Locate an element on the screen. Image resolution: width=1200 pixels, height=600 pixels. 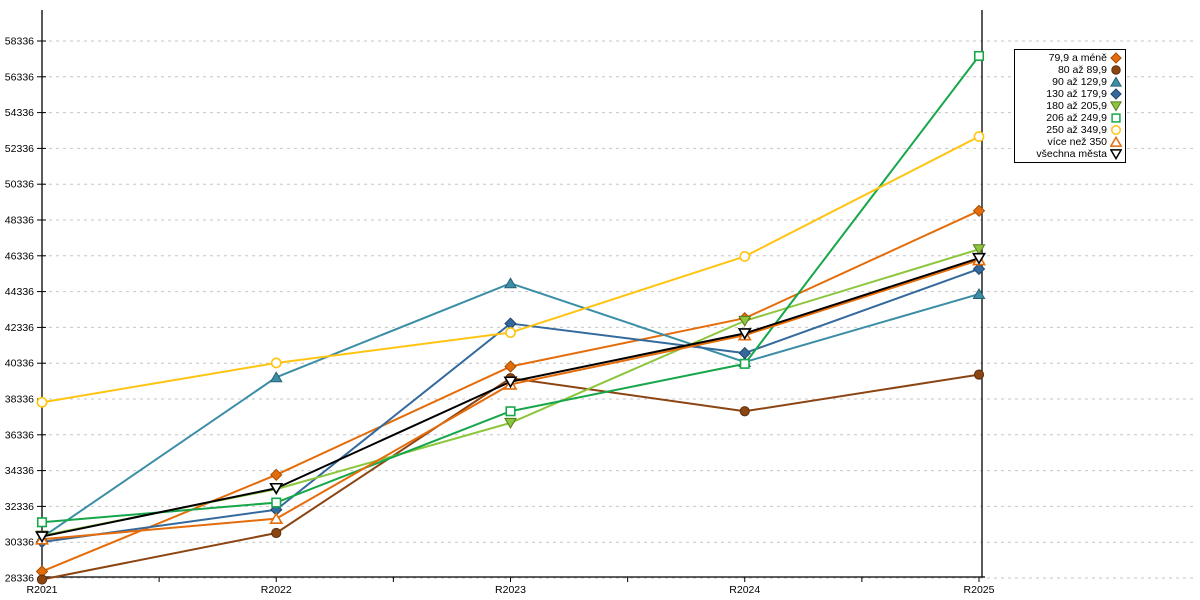
legend-label: 180 až 205,9 is located at coordinates (1076, 106).